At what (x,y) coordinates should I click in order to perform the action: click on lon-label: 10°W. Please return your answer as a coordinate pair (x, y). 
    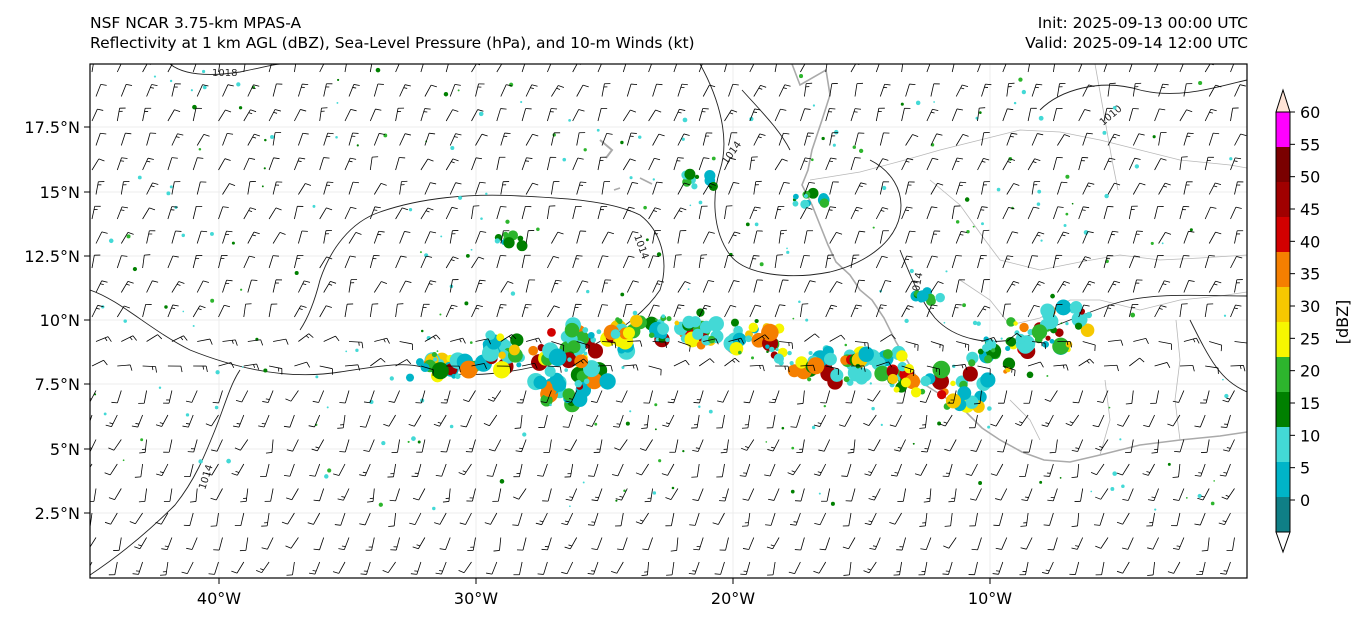
    Looking at the image, I should click on (990, 598).